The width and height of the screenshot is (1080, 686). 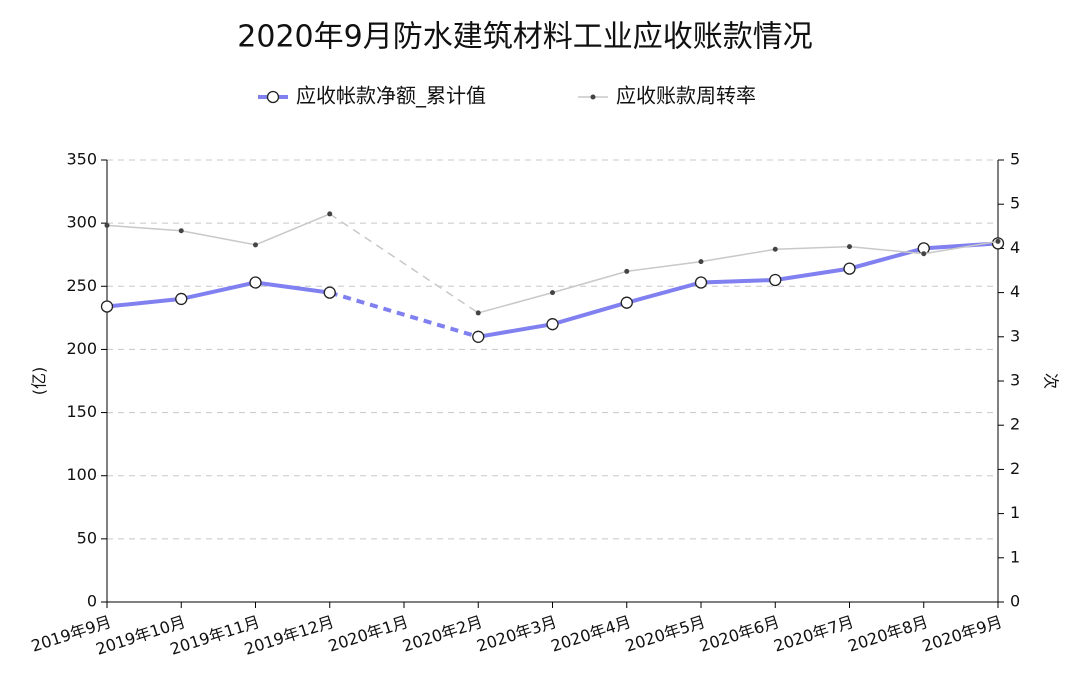 What do you see at coordinates (1051, 381) in the screenshot?
I see `y2-axis-label: 次` at bounding box center [1051, 381].